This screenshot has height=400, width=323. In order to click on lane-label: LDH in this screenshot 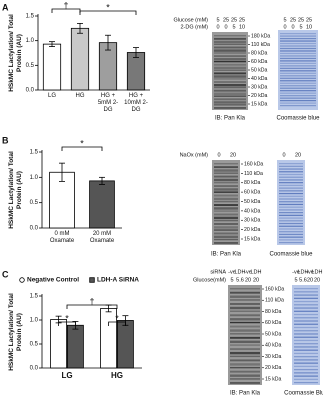, I will do `click(239, 272)`.